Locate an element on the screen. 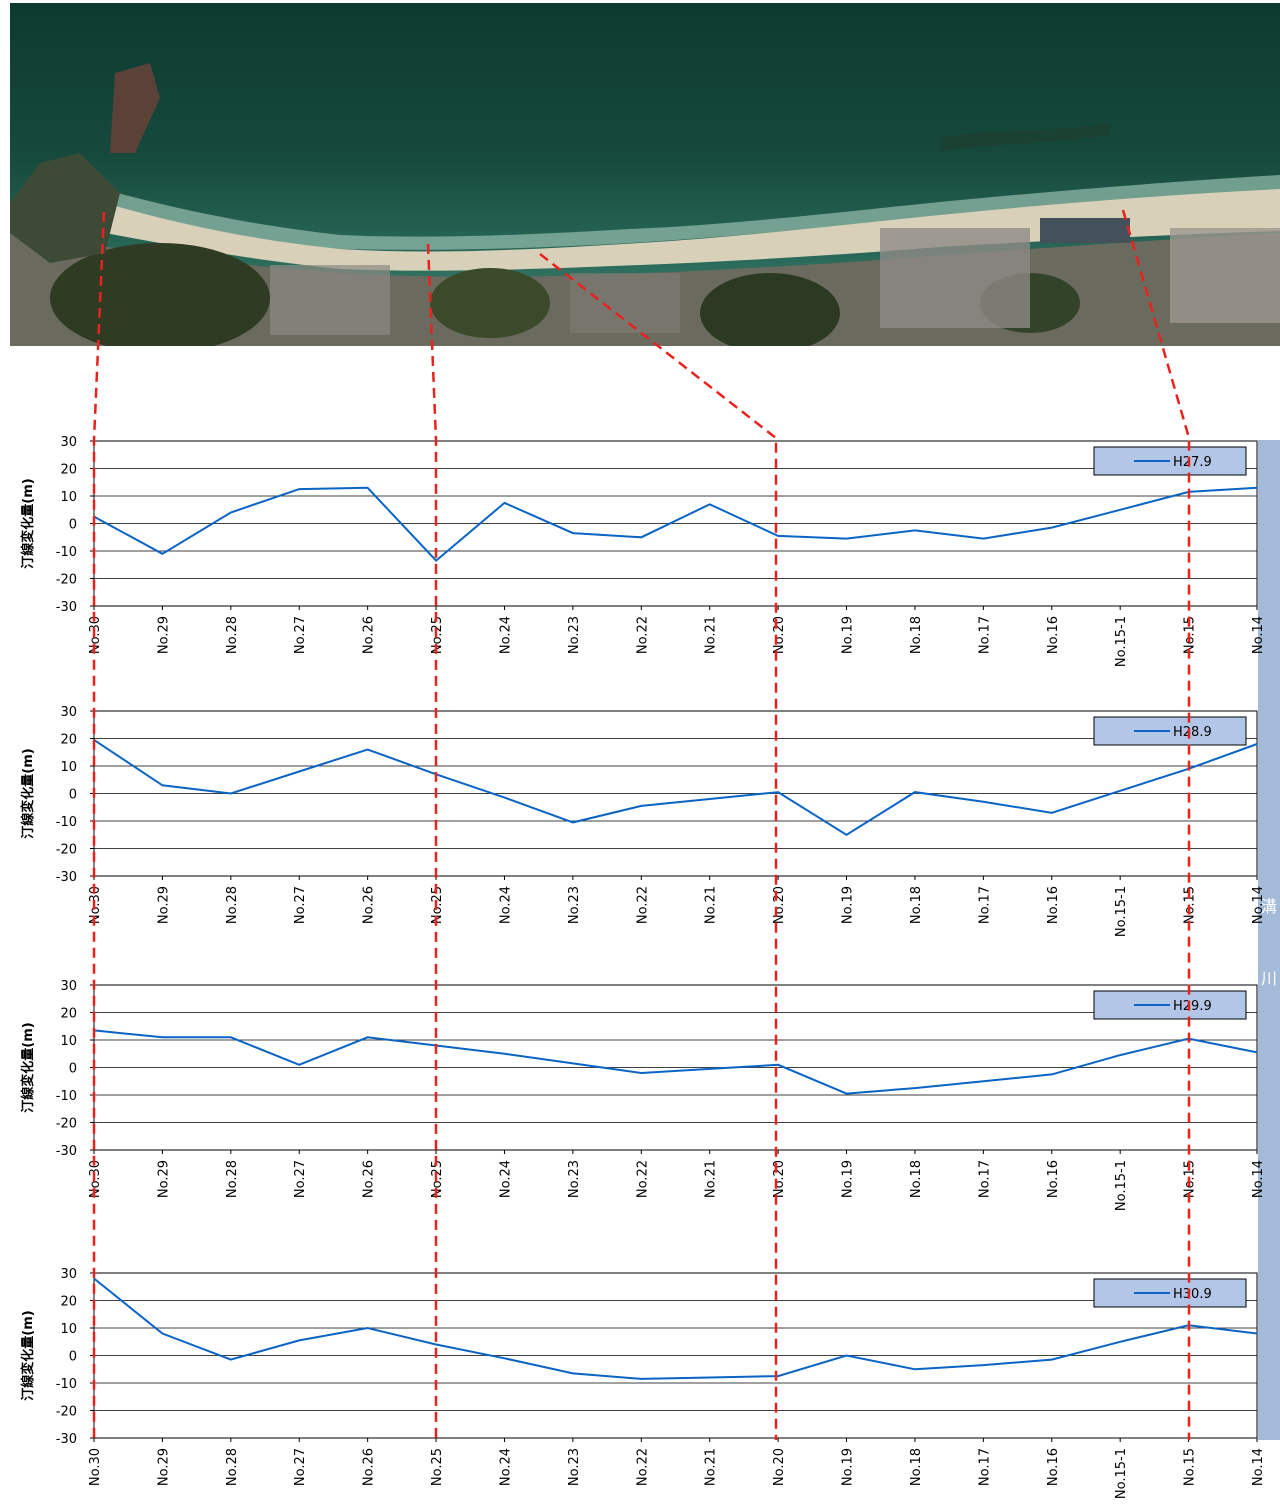  legend-label: H27.9 is located at coordinates (1192, 462).